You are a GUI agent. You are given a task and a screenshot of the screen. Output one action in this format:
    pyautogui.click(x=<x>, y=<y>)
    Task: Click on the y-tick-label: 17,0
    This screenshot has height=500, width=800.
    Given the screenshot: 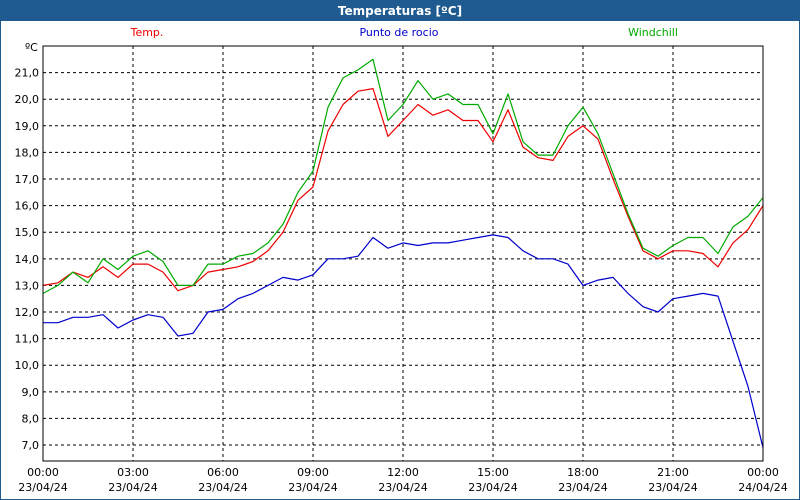 What is the action you would take?
    pyautogui.click(x=27, y=179)
    